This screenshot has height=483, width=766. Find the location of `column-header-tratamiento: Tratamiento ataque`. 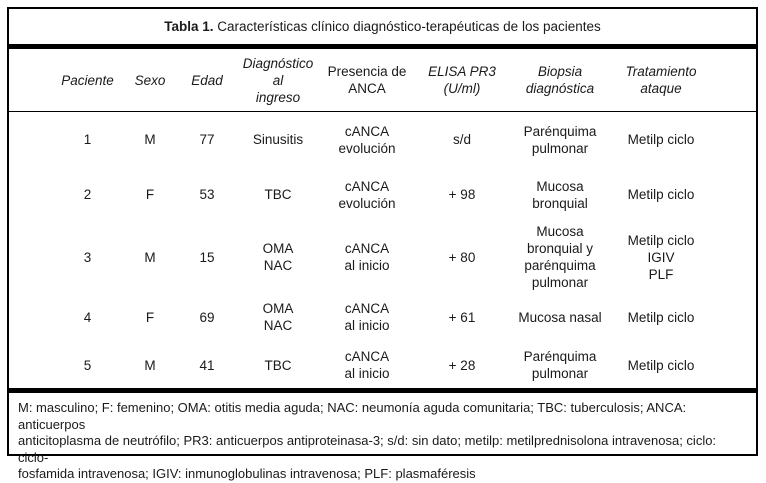

column-header-tratamiento: Tratamiento ataque is located at coordinates (661, 80).